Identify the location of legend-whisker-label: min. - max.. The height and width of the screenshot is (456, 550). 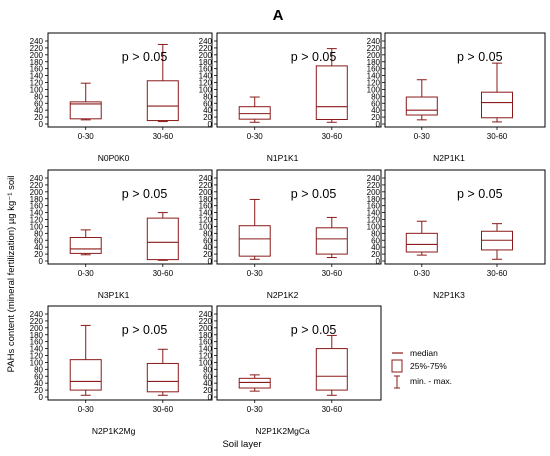
(431, 381).